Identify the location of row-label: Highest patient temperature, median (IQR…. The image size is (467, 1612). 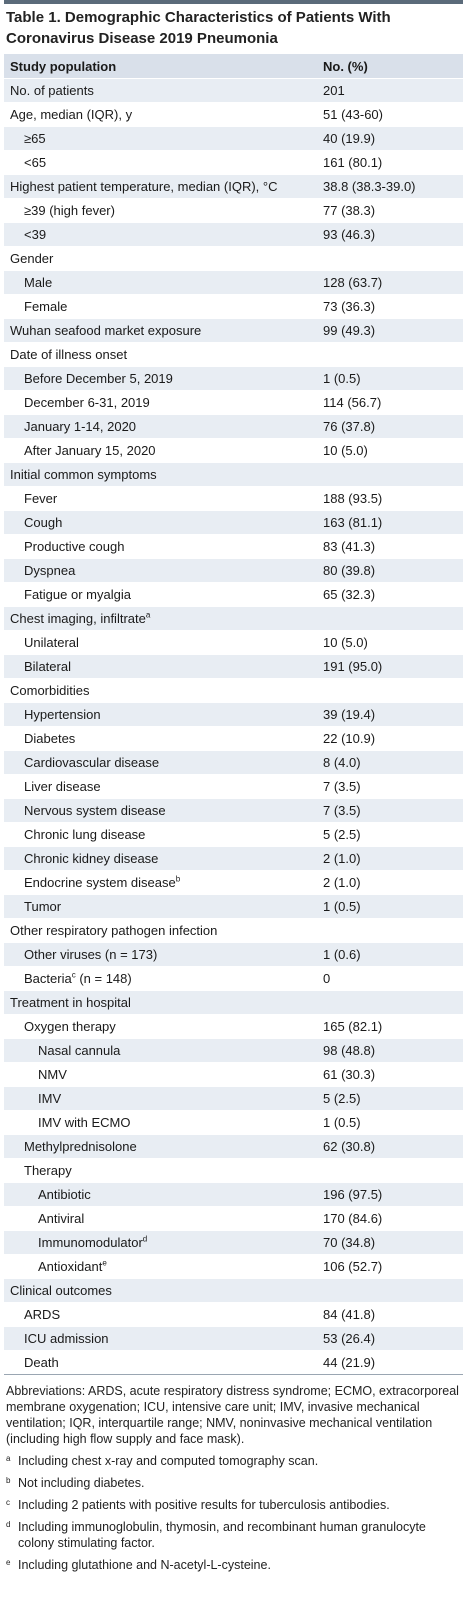
(162, 186).